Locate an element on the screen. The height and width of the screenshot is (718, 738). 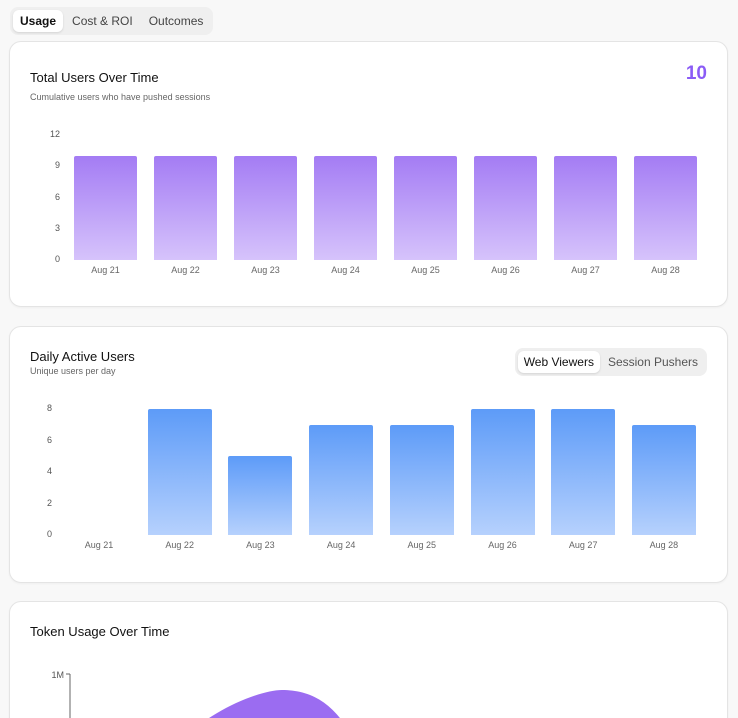
daily-active-xtick: Aug 25 is located at coordinates (422, 545).